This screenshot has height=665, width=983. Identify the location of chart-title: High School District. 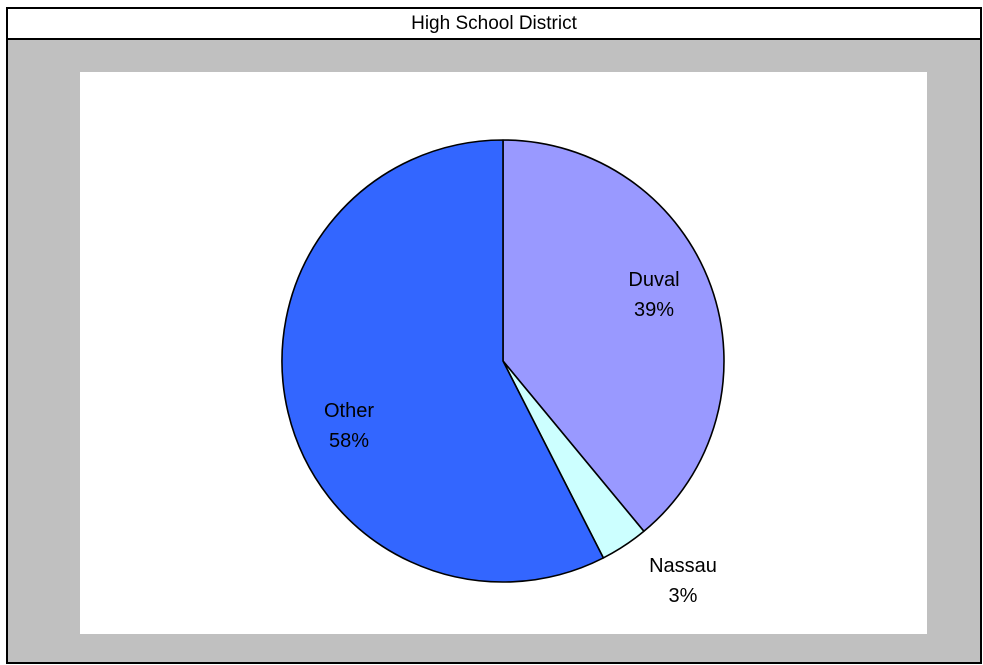
(494, 24).